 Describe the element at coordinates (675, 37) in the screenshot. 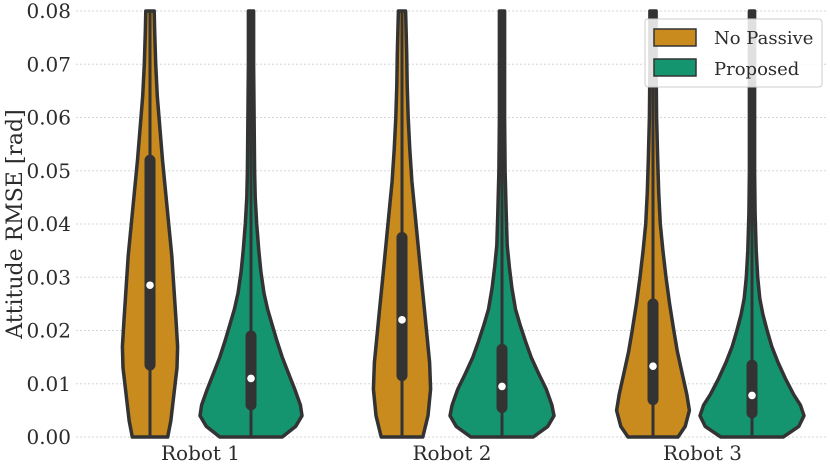

I see `legend-swatch-no-passive` at that location.